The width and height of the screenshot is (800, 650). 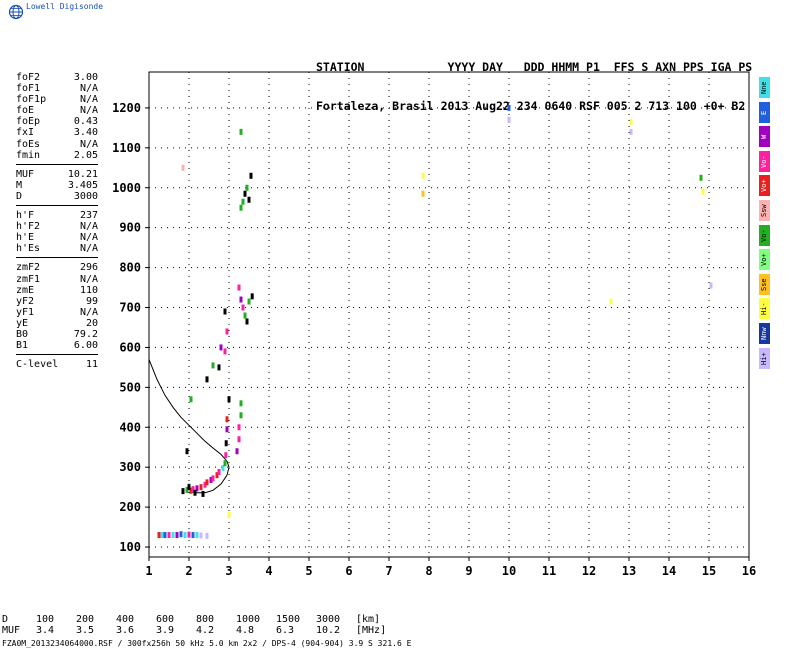 I want to click on param-value: 3000, so click(x=85, y=196).